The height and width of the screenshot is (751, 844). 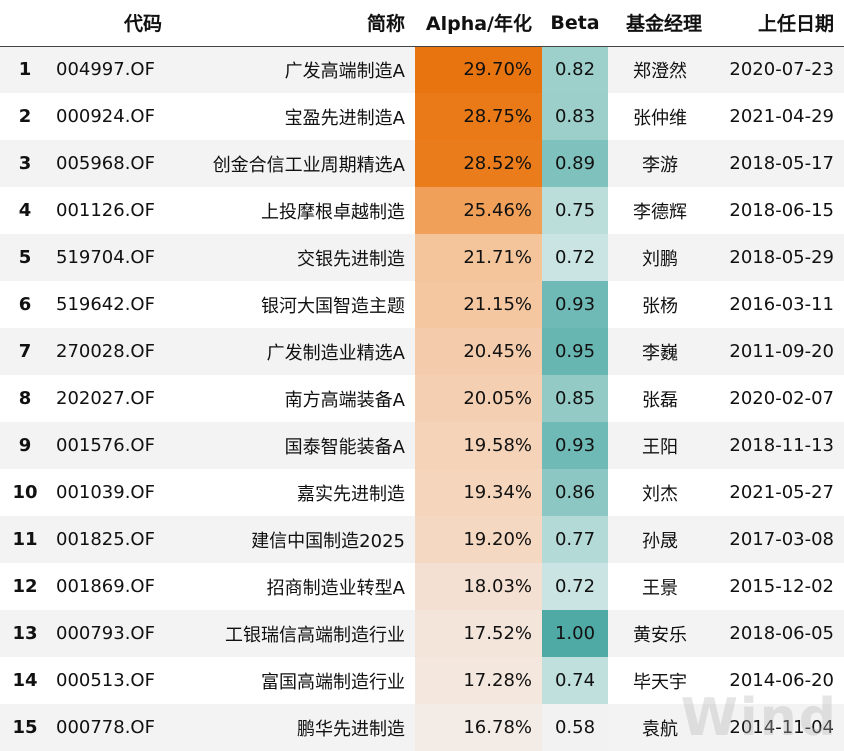 I want to click on table-row: 2 000924.OF 宝盈先进制造A 28.75% 0.83 张仲维 2021-04-29, so click(x=422, y=116).